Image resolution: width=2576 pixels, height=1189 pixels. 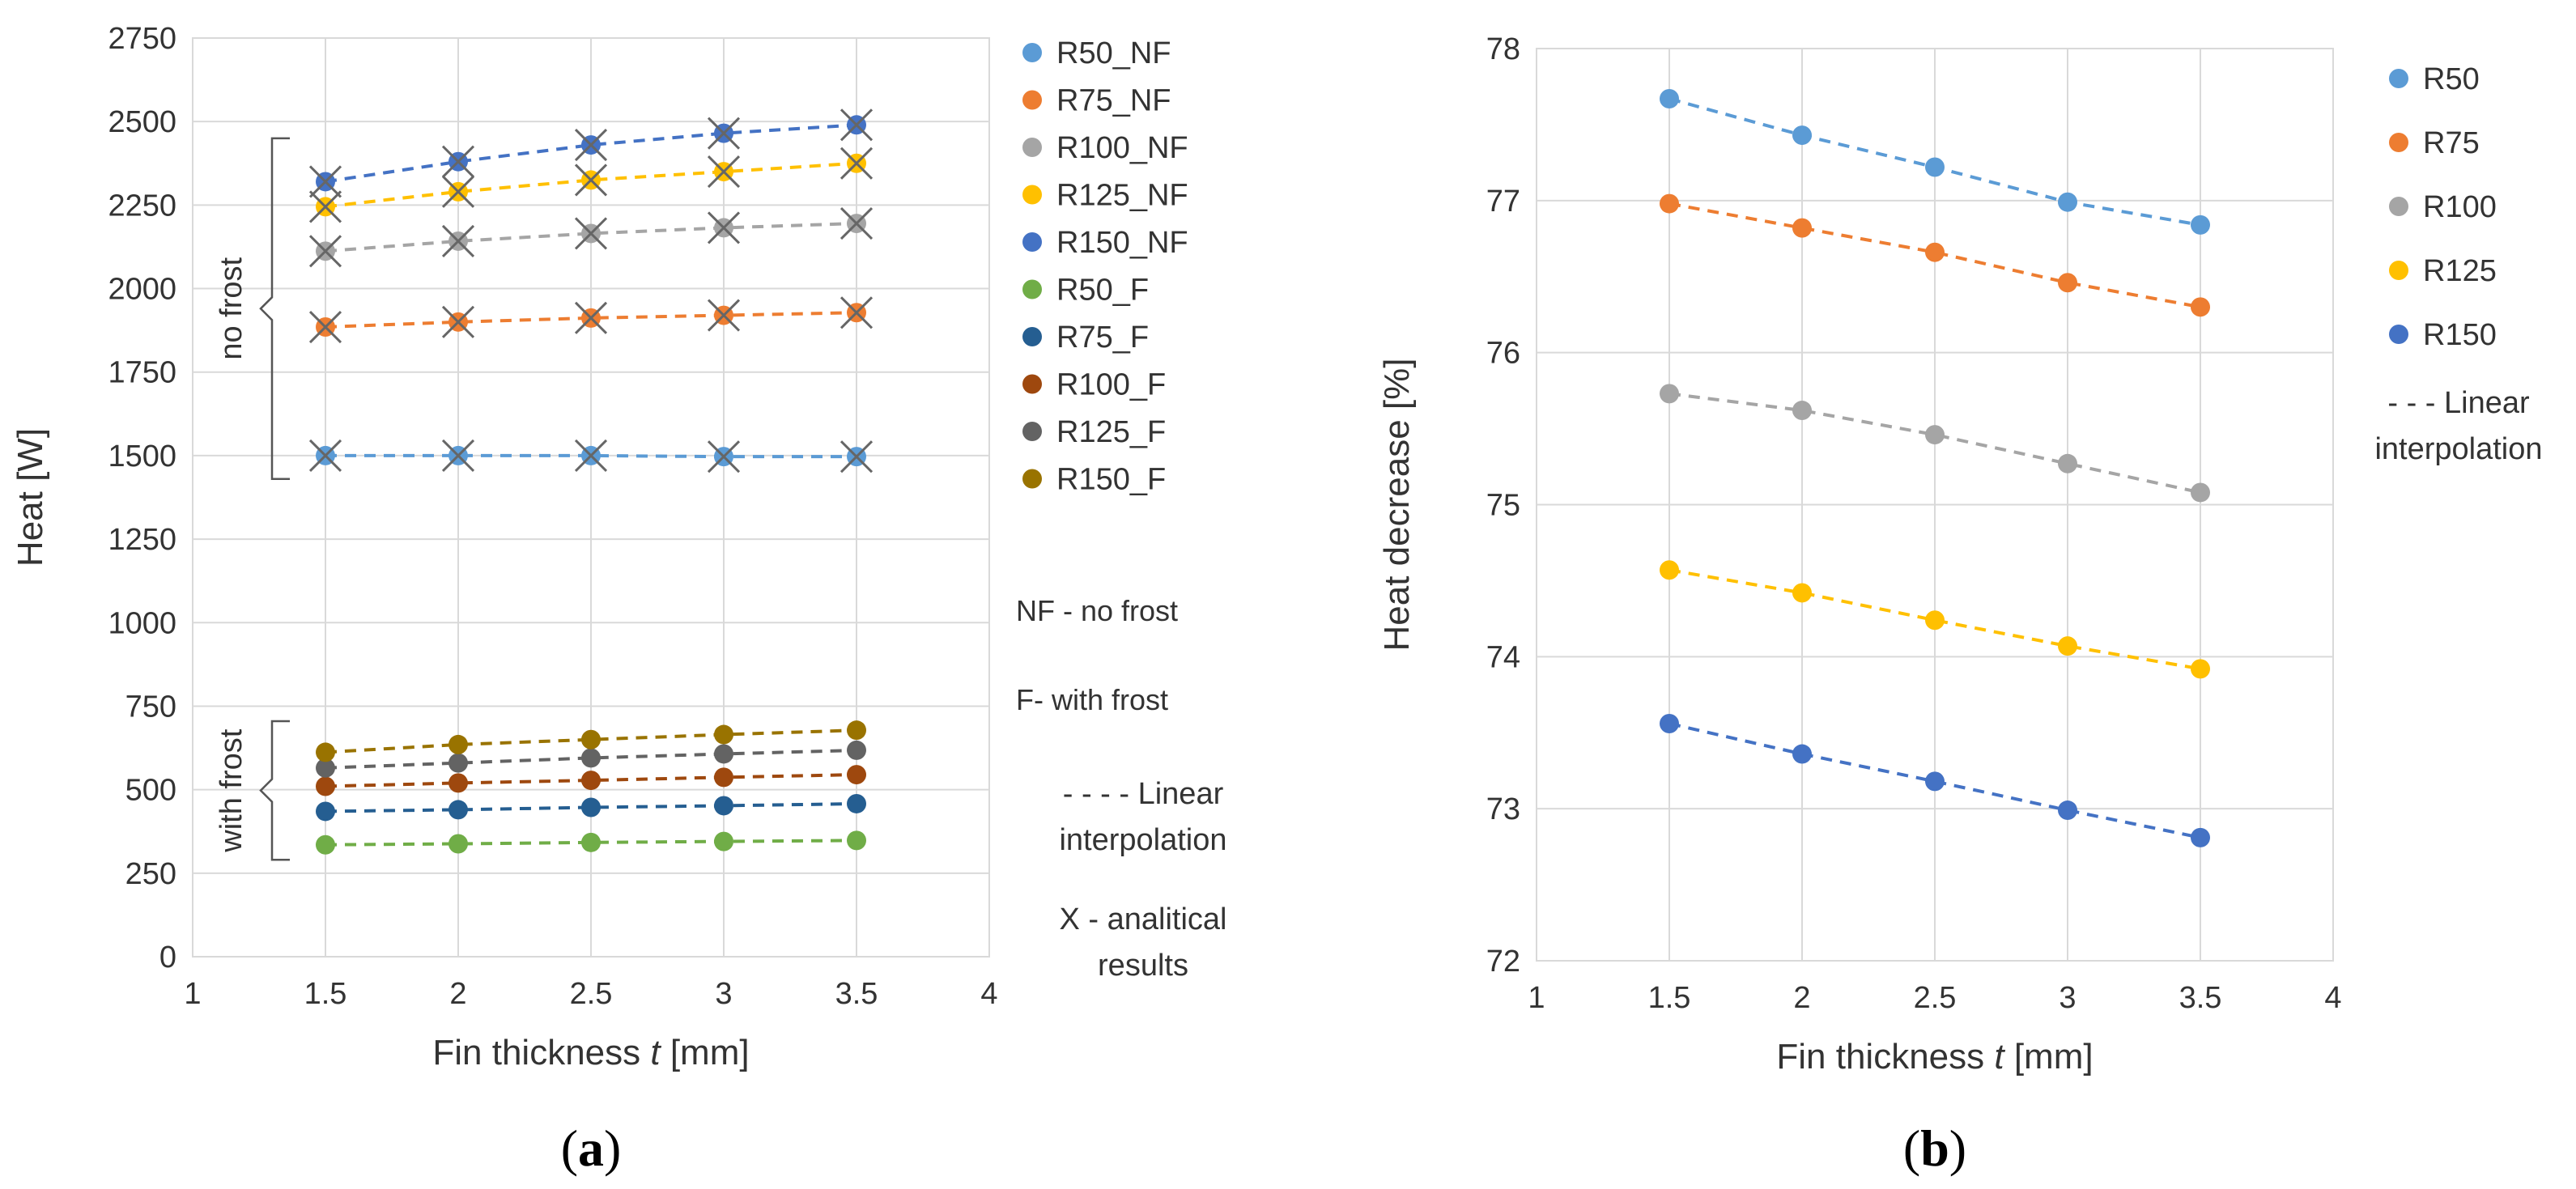 What do you see at coordinates (1102, 291) in the screenshot?
I see `legend-label: R50_F` at bounding box center [1102, 291].